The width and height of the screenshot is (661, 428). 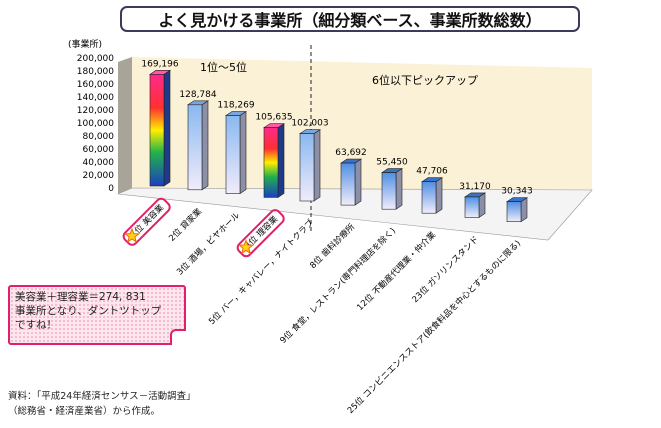 I want to click on y-tick-label: 60,000, so click(x=99, y=150).